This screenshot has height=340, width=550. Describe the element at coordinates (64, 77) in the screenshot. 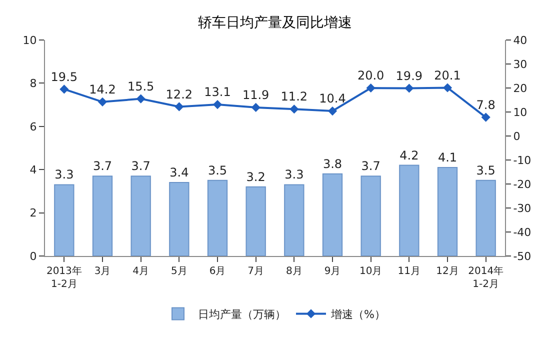

I see `data-label: 19.5` at that location.